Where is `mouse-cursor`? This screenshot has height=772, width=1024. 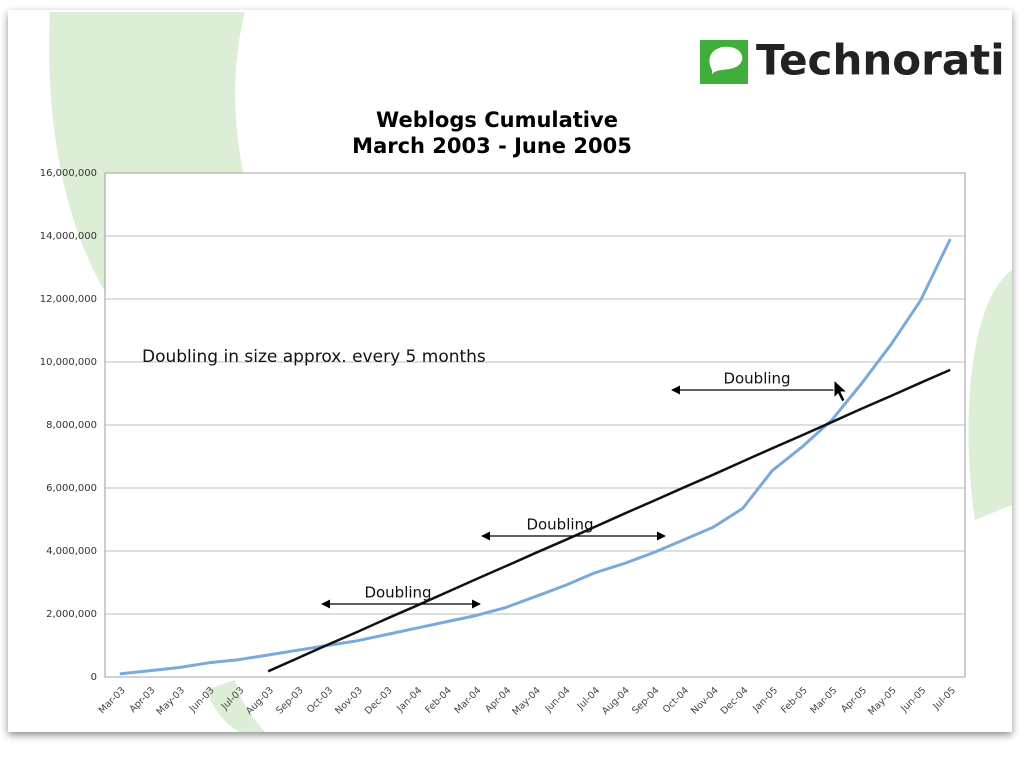
mouse-cursor is located at coordinates (841, 390).